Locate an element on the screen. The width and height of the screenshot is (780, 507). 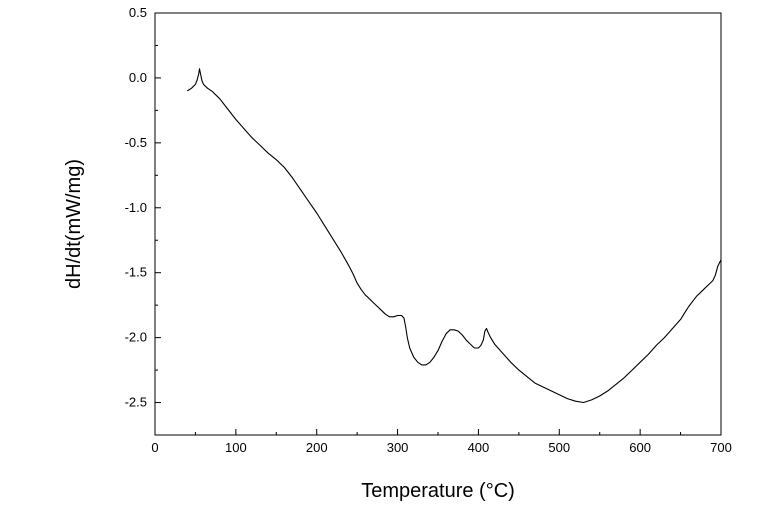
x-tick-label: 700 is located at coordinates (721, 447).